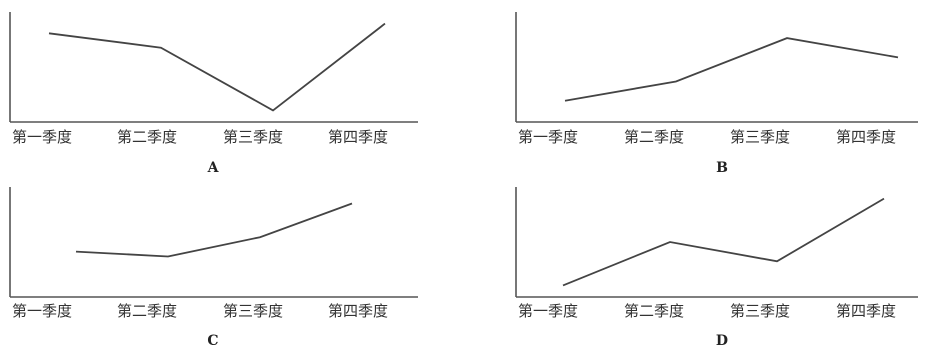 Image resolution: width=926 pixels, height=347 pixels. Describe the element at coordinates (722, 340) in the screenshot. I see `panel-label: D` at that location.